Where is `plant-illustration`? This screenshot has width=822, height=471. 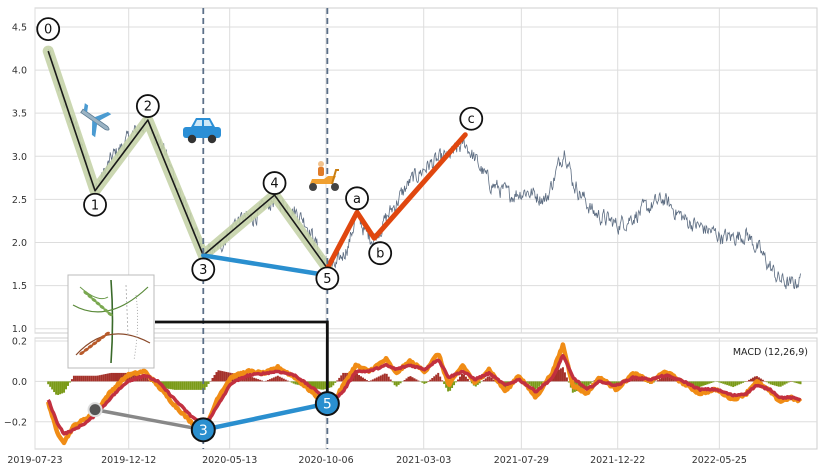
plant-illustration is located at coordinates (111, 321).